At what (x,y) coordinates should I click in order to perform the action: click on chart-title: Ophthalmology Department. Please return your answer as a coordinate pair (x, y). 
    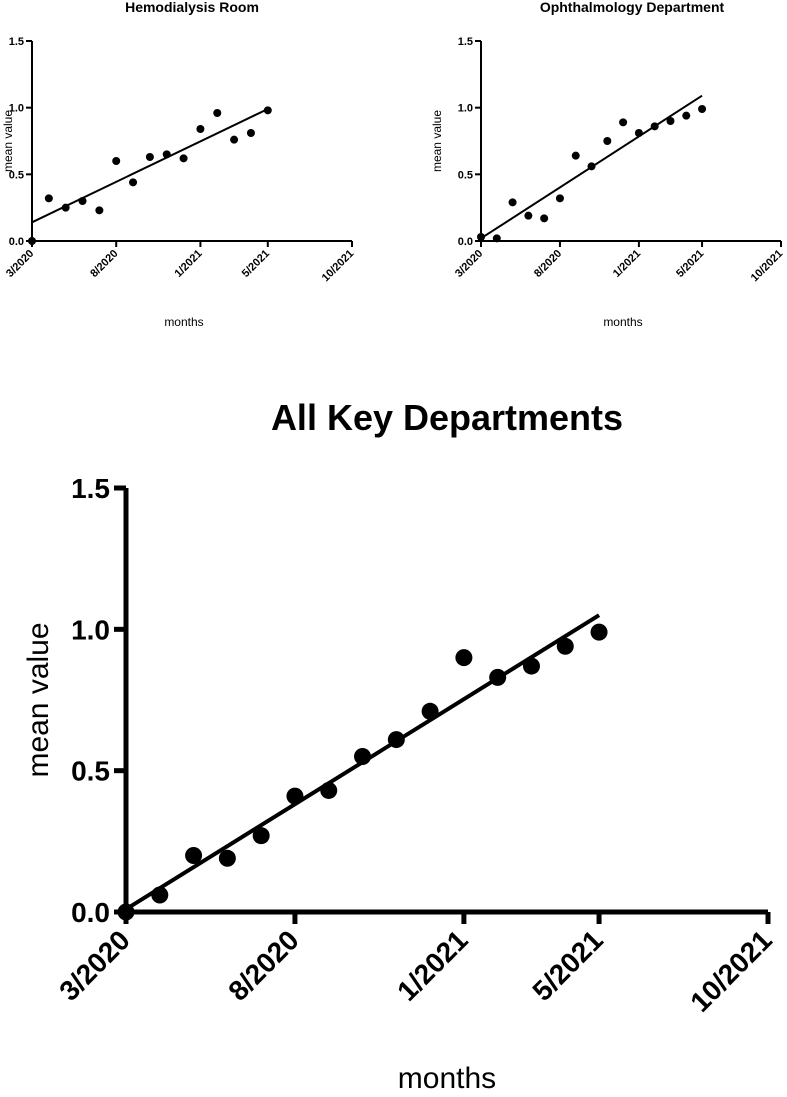
    Looking at the image, I should click on (632, 7).